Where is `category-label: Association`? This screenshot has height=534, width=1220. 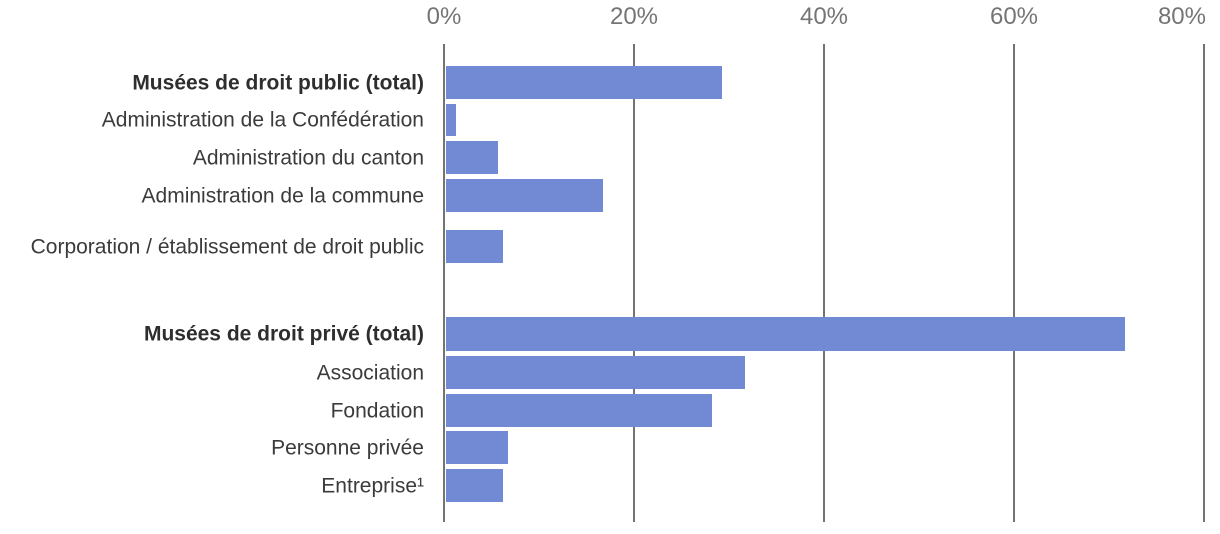
category-label: Association is located at coordinates (370, 372).